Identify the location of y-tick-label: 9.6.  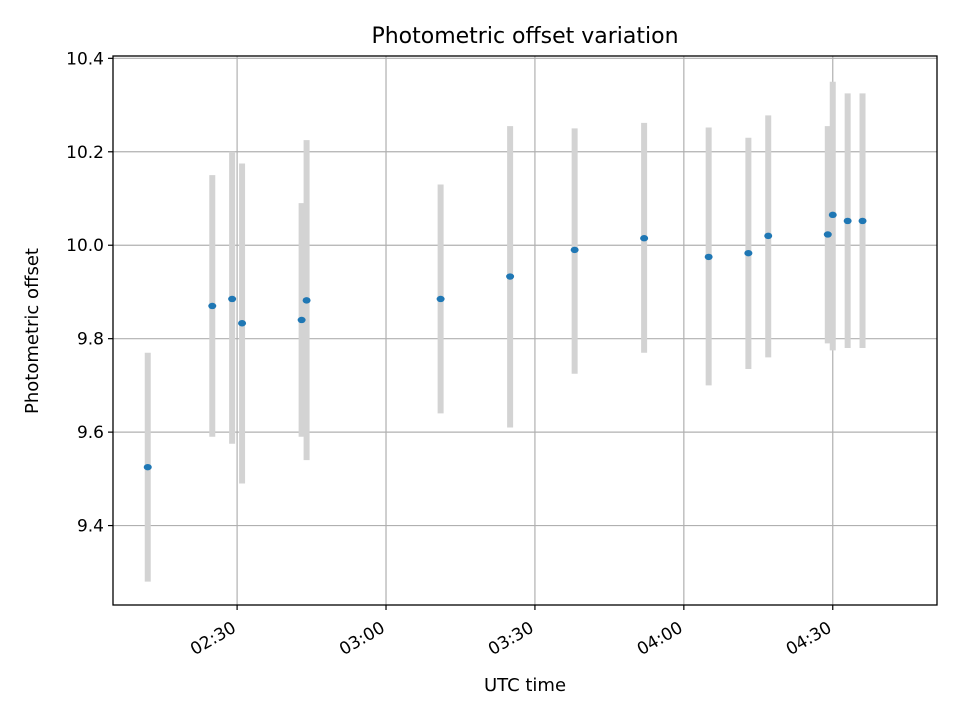
(90, 433).